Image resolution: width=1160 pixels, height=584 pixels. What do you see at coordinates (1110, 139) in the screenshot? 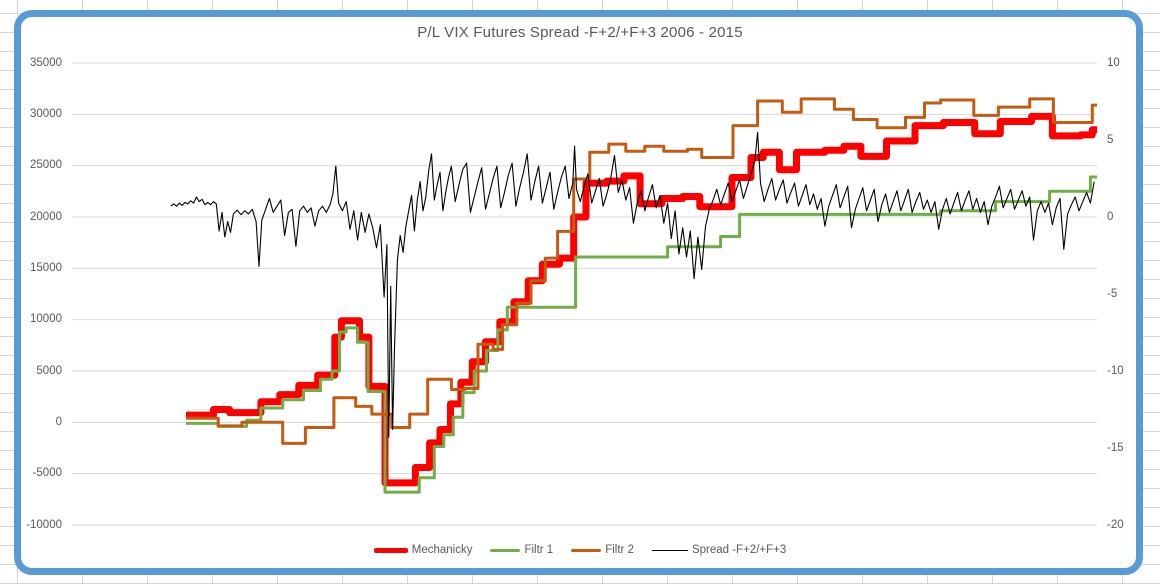
I see `right-axis-tick: 5` at bounding box center [1110, 139].